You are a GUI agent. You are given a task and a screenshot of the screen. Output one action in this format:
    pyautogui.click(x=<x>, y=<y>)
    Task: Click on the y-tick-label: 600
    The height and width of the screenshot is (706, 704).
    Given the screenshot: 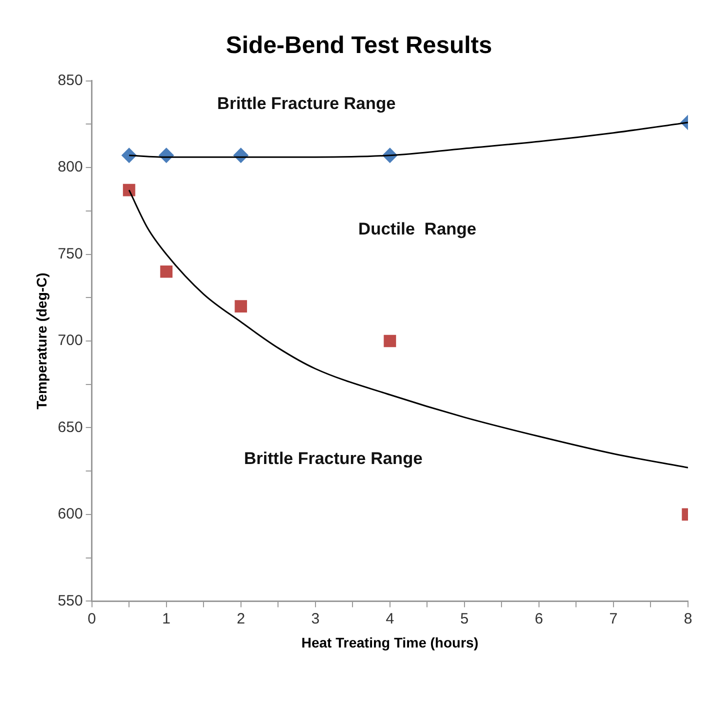 What is the action you would take?
    pyautogui.click(x=70, y=514)
    